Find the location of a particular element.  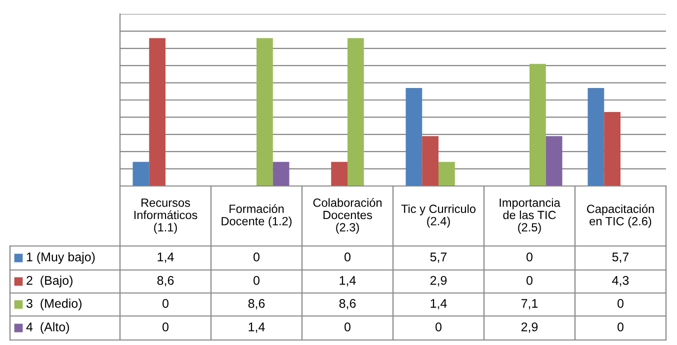

legend-label: 2 (Bajo) is located at coordinates (49, 282).